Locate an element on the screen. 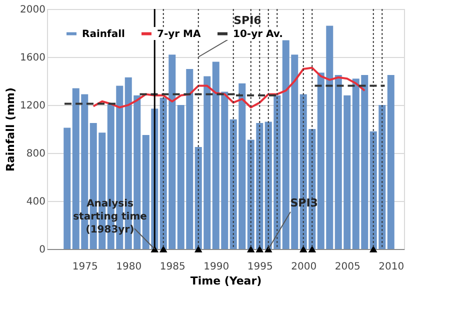 The width and height of the screenshot is (467, 329). y-tick-label: 800 is located at coordinates (36, 154).